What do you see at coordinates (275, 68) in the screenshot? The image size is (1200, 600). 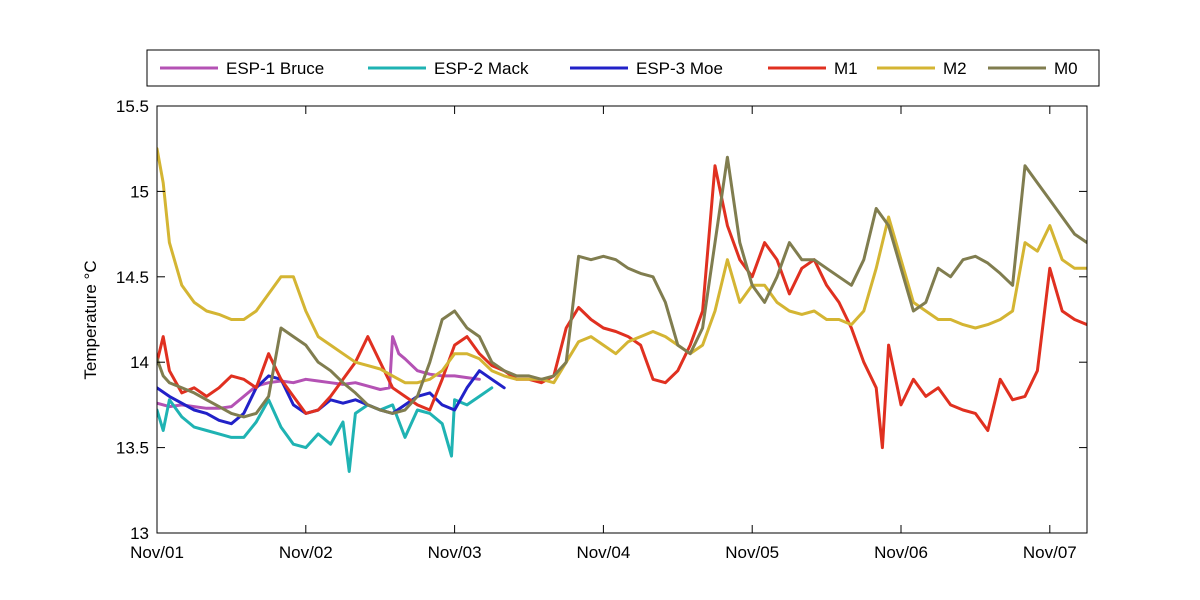 I see `legend-label-esp-1-bruce: ESP-1 Bruce` at bounding box center [275, 68].